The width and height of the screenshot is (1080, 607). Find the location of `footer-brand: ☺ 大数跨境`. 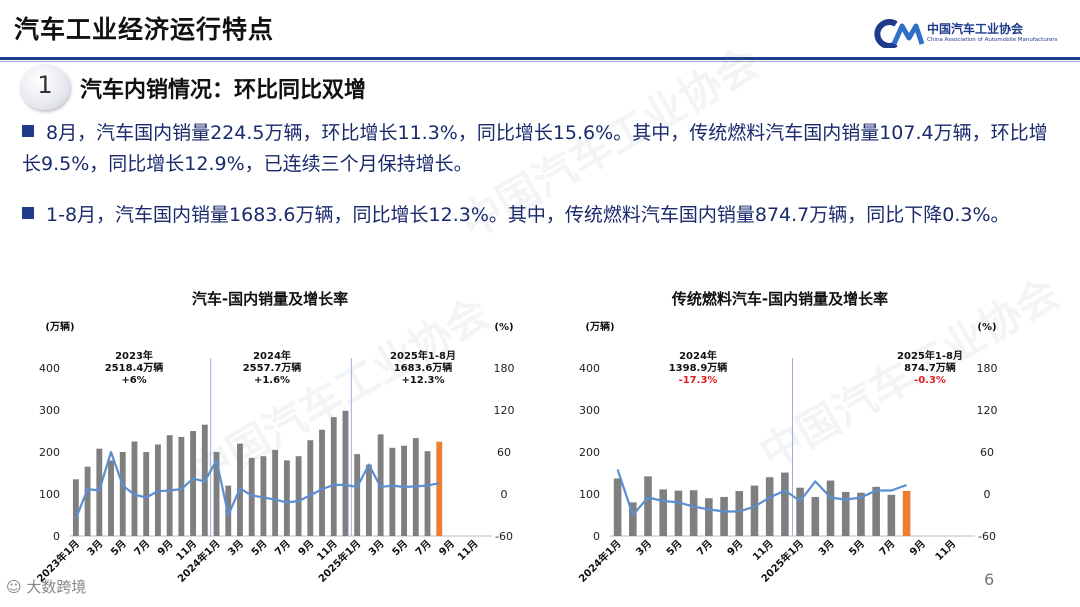

footer-brand: ☺ 大数跨境 is located at coordinates (46, 587).